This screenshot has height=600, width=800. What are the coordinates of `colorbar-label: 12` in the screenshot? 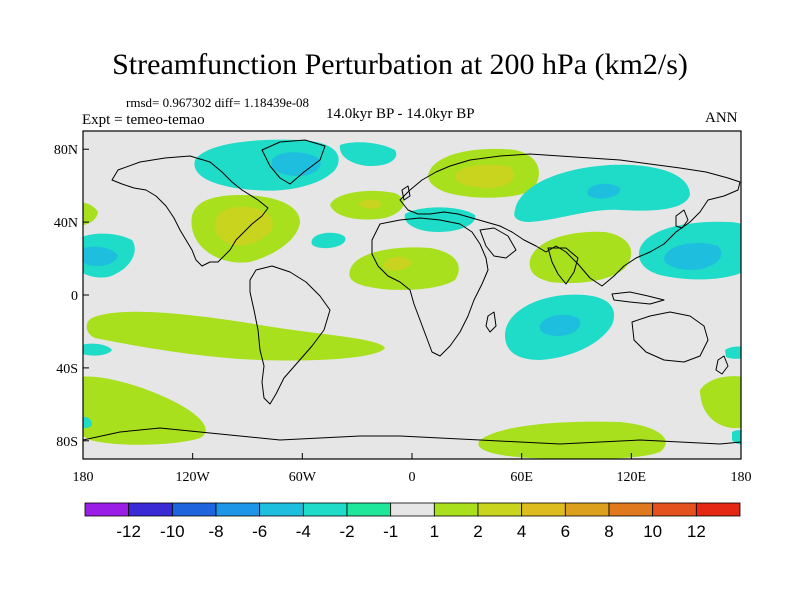 It's located at (696, 531).